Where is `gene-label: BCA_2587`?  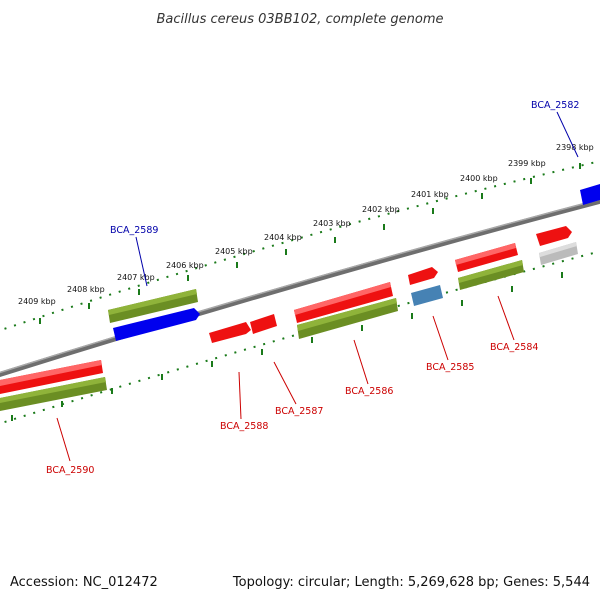 gene-label: BCA_2587 is located at coordinates (299, 411).